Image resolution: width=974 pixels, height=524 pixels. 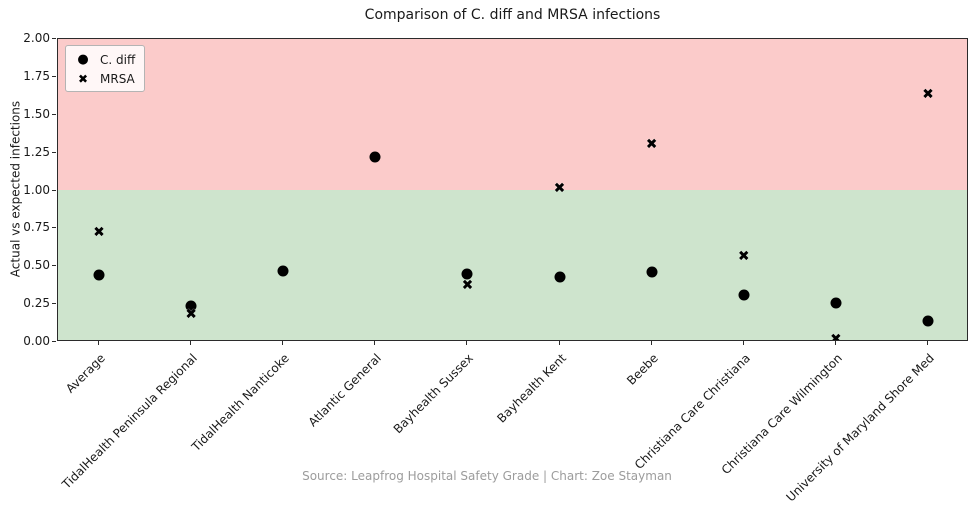 What do you see at coordinates (130, 421) in the screenshot?
I see `x-tick-label: TidalHealth Peninsula Regional` at bounding box center [130, 421].